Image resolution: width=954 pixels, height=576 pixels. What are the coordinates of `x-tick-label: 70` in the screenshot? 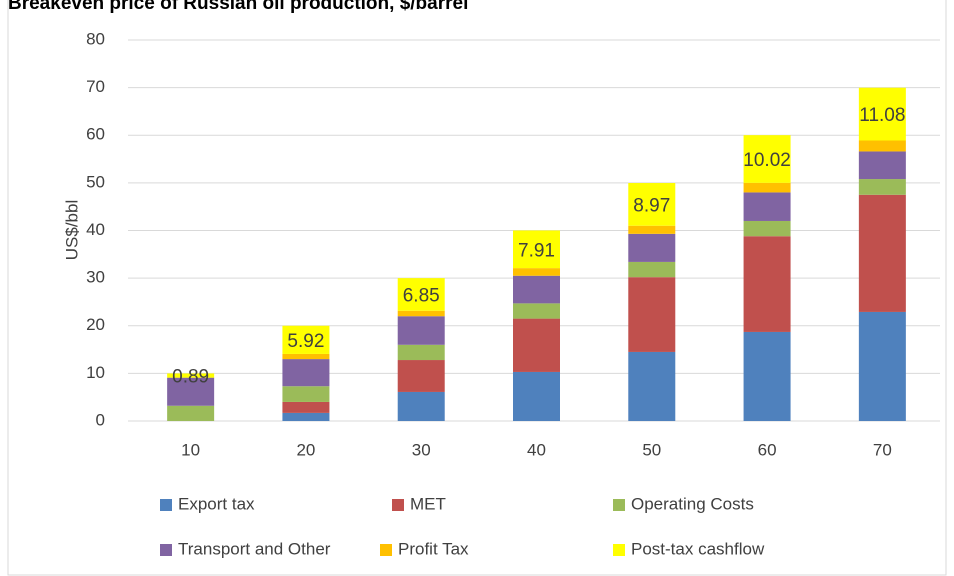 It's located at (882, 449).